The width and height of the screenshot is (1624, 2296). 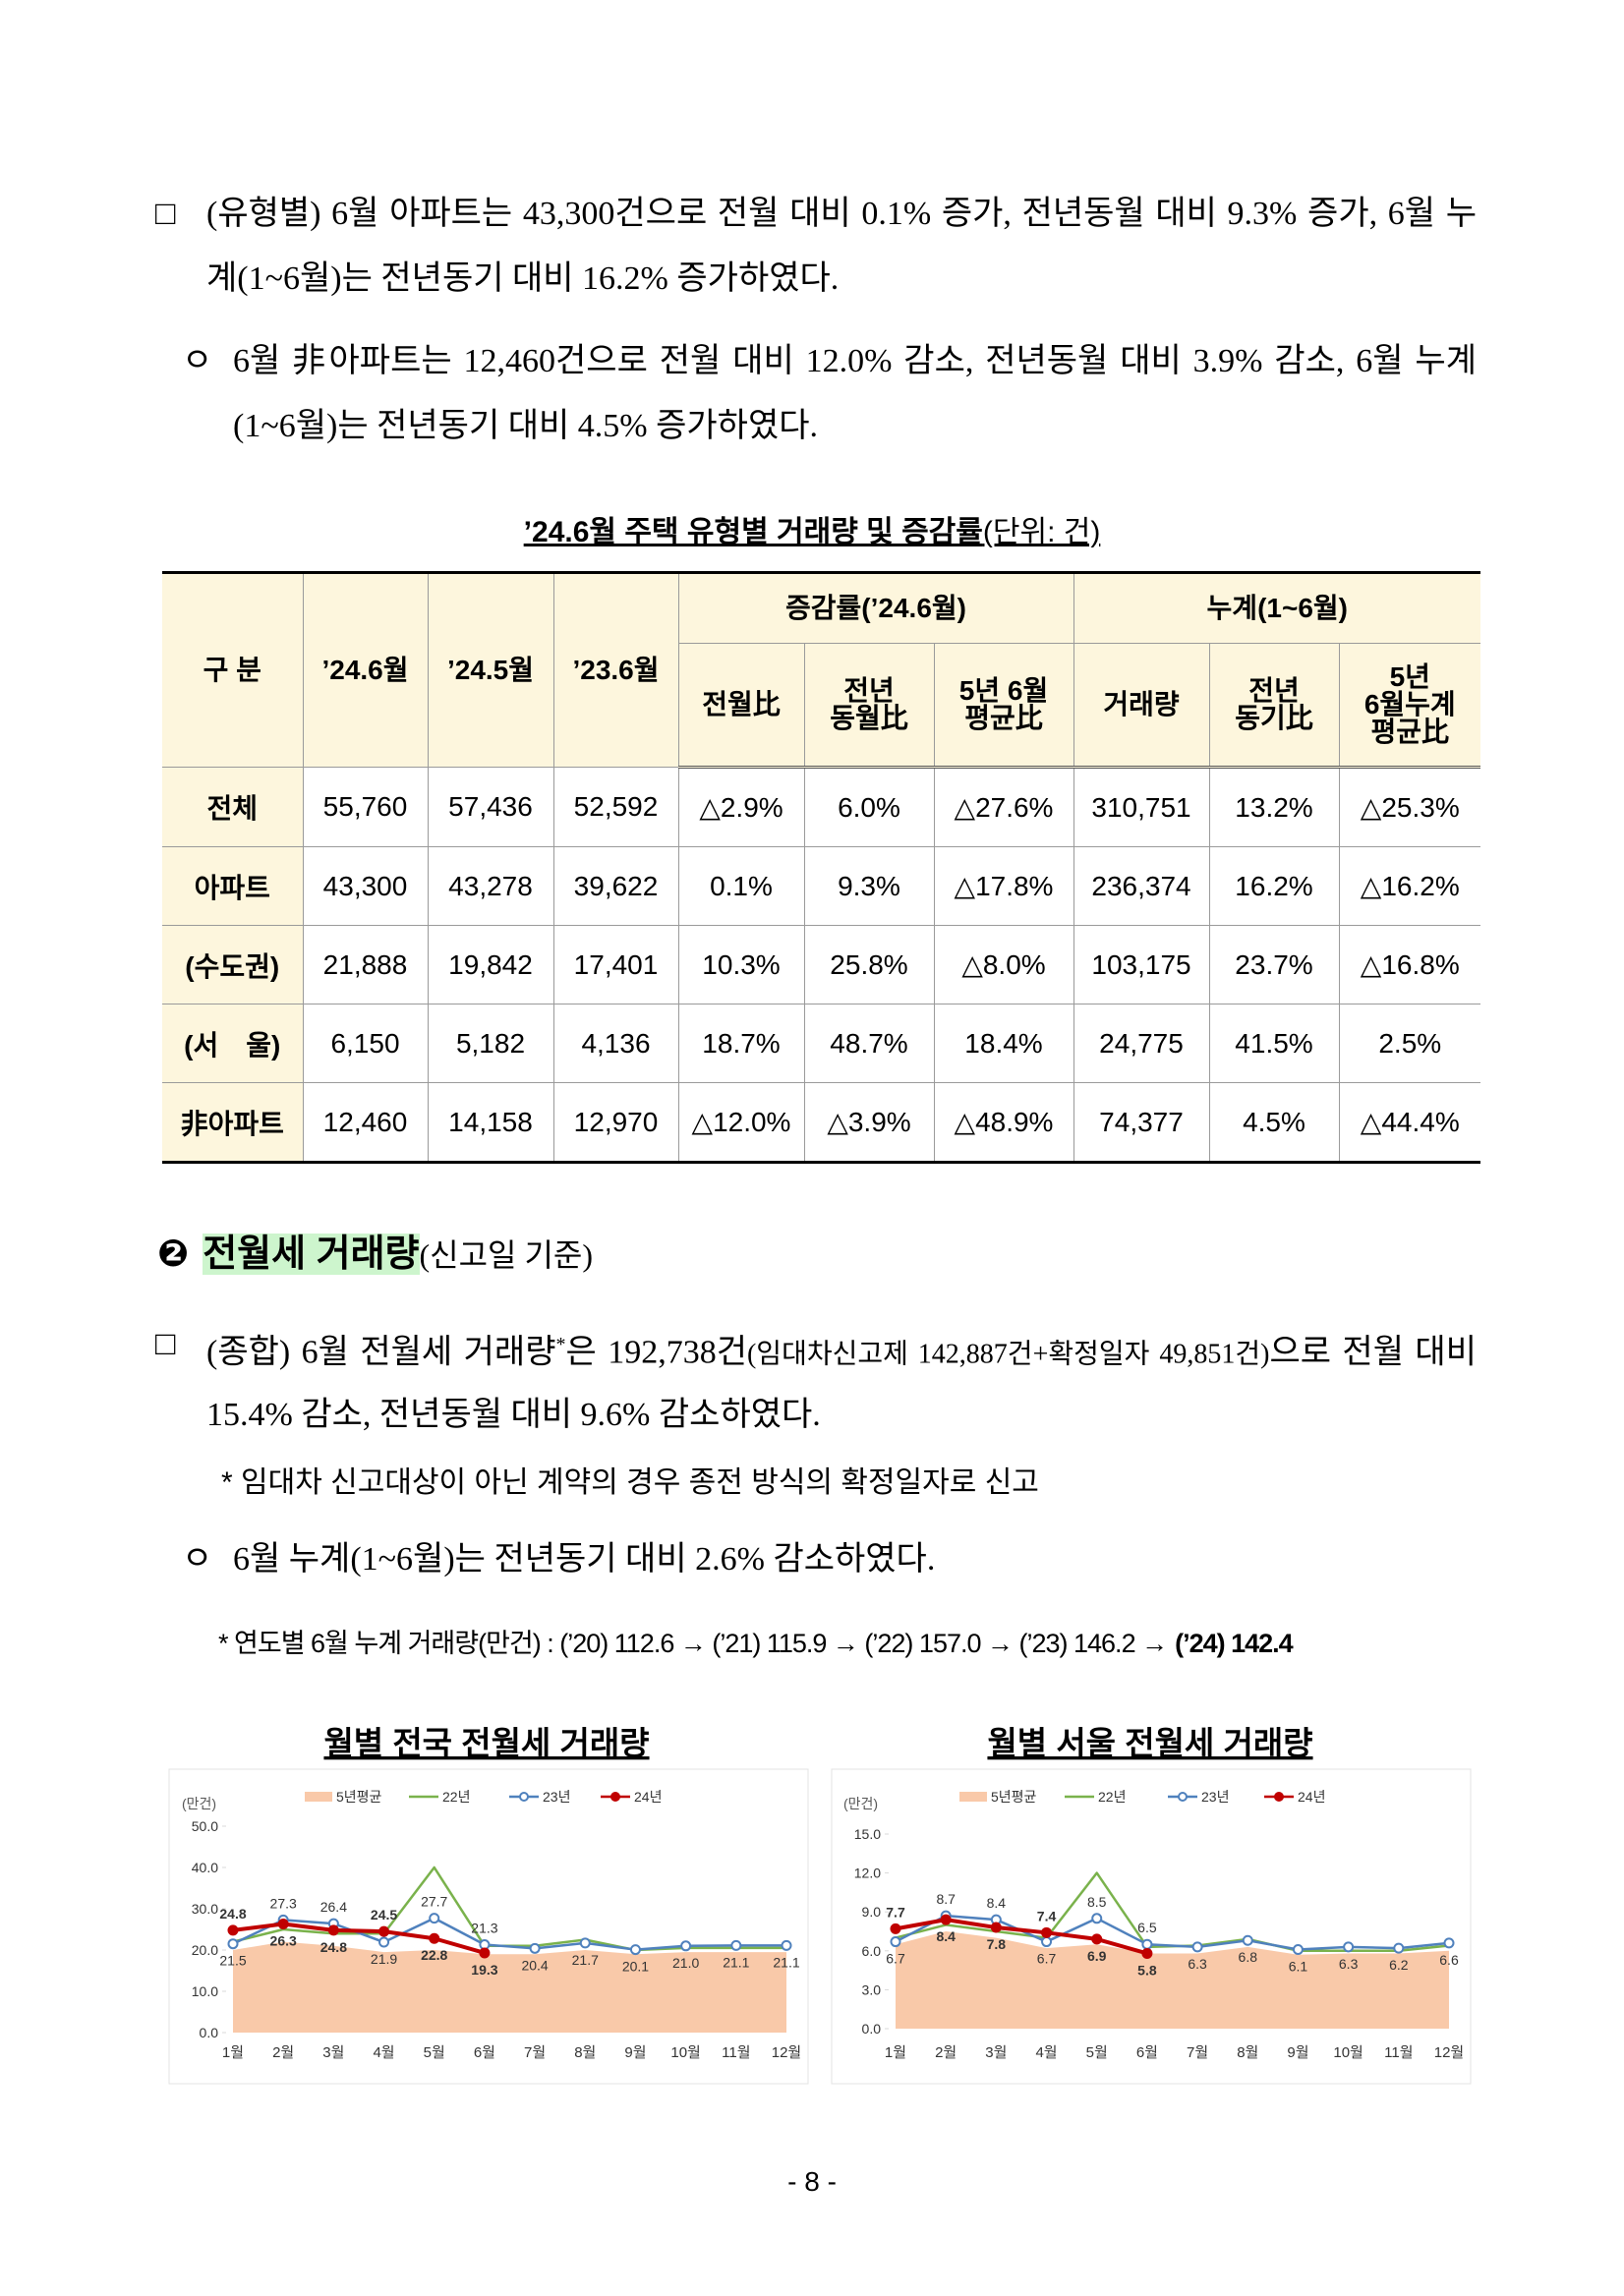 I want to click on x-tick-label: 3월, so click(x=996, y=2053).